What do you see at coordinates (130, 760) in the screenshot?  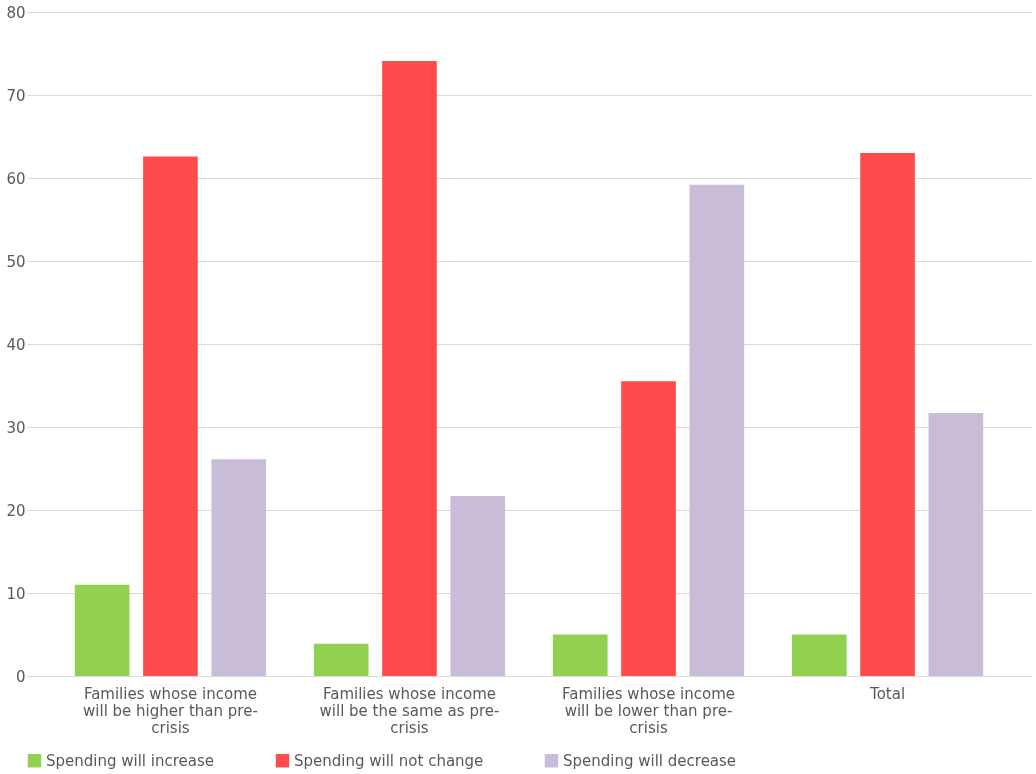 I see `legend-label: Spending will increase` at bounding box center [130, 760].